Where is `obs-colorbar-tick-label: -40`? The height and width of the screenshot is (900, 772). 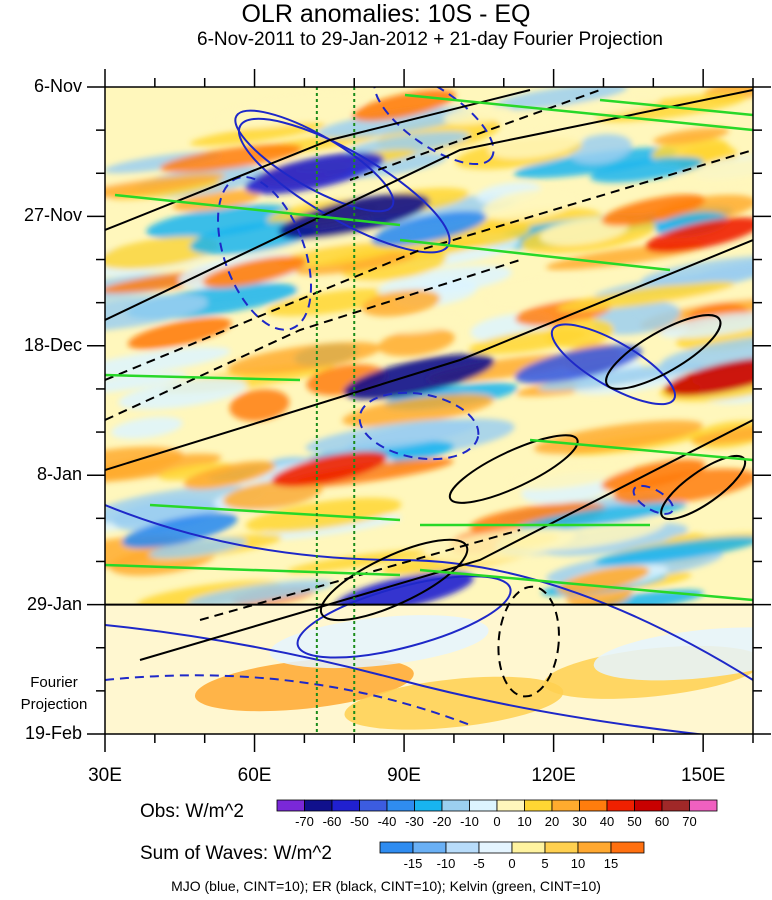
obs-colorbar-tick-label: -40 is located at coordinates (387, 821).